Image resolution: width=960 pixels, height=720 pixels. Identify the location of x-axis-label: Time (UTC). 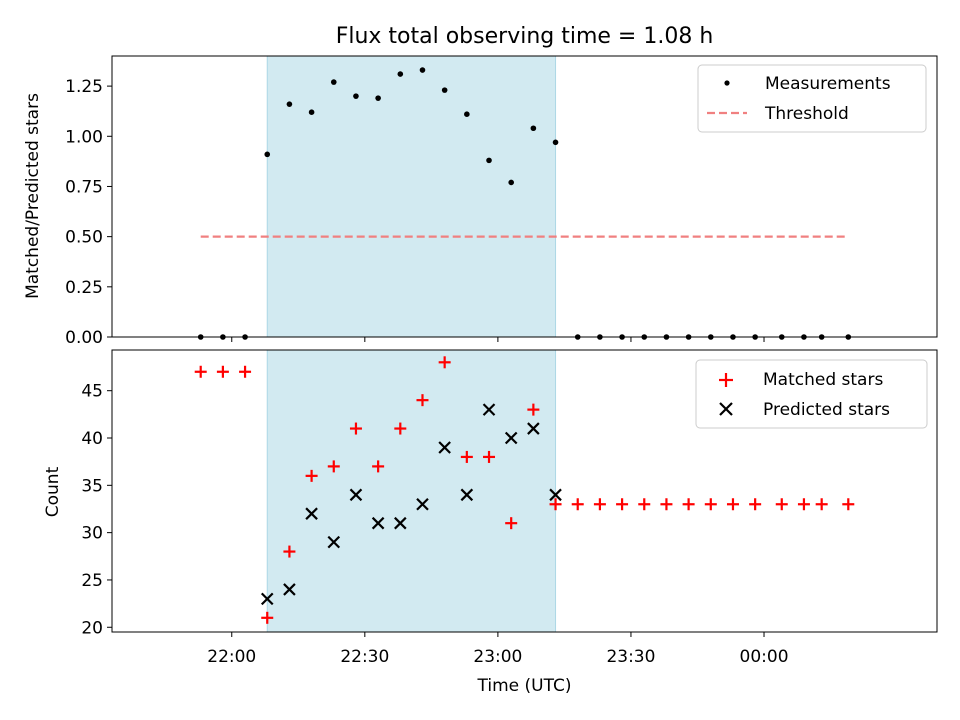
(524, 686).